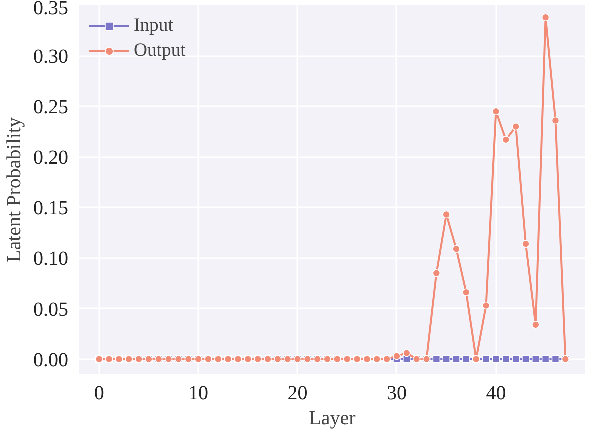 The height and width of the screenshot is (432, 590). I want to click on y-tick-label: 0.00, so click(51, 360).